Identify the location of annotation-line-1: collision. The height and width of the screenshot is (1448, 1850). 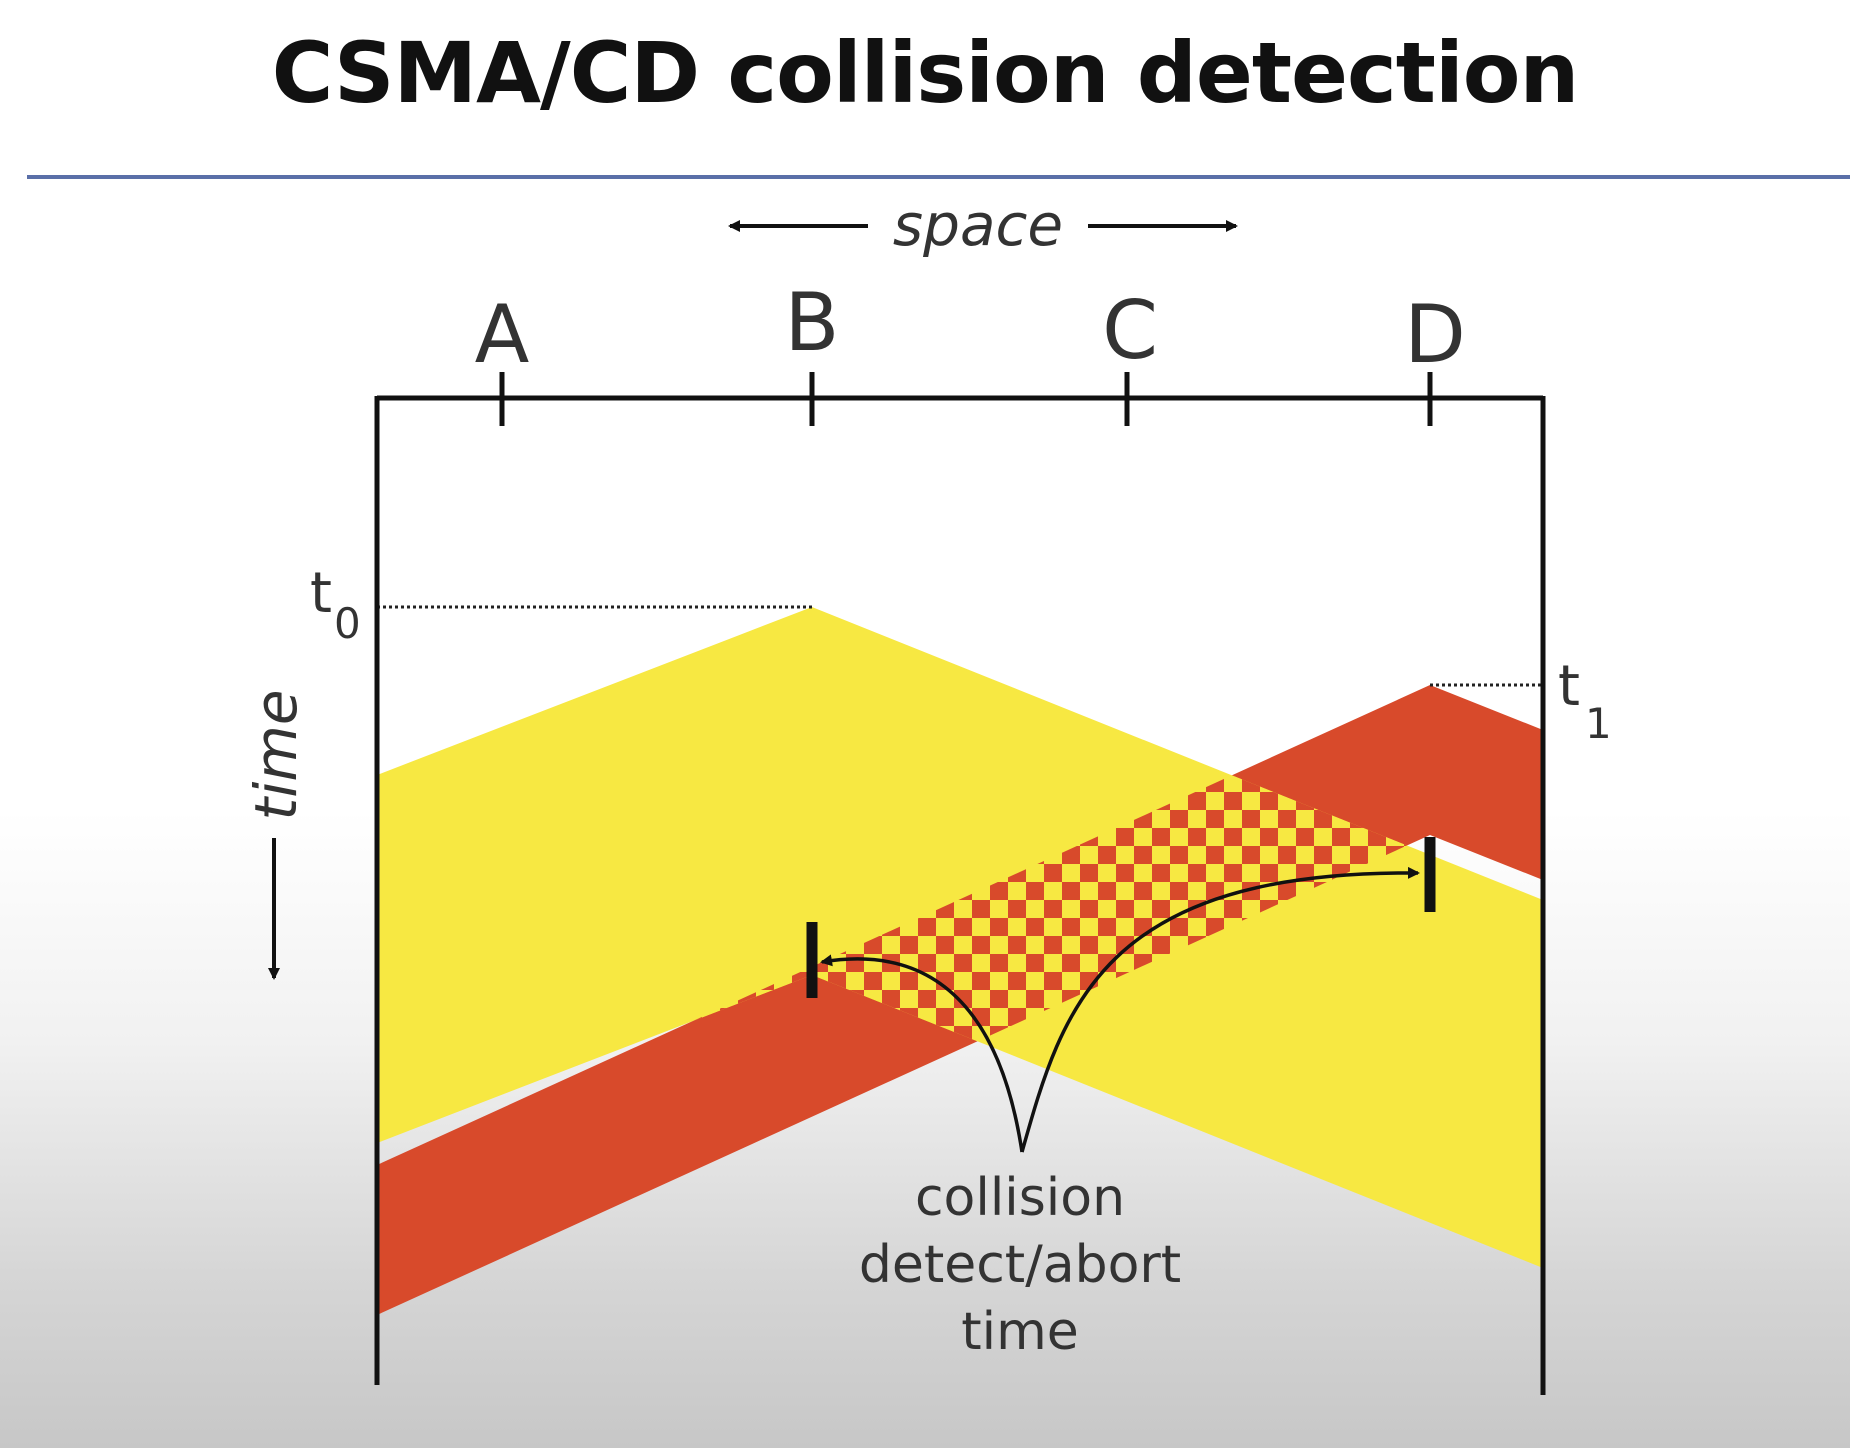
(1020, 1198).